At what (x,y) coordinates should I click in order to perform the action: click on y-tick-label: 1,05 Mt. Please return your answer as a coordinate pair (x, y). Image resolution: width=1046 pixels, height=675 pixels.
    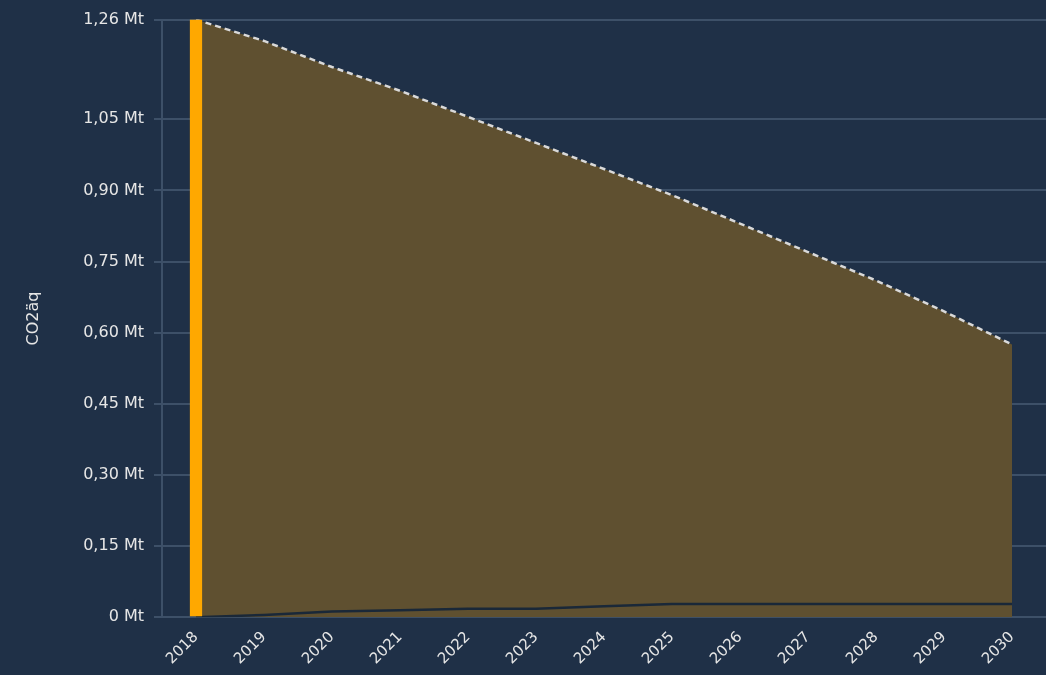
    Looking at the image, I should click on (113, 118).